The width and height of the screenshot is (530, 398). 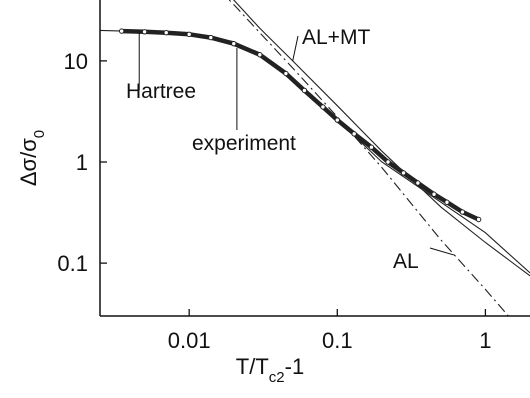 What do you see at coordinates (76, 61) in the screenshot?
I see `y-tick-label: 10` at bounding box center [76, 61].